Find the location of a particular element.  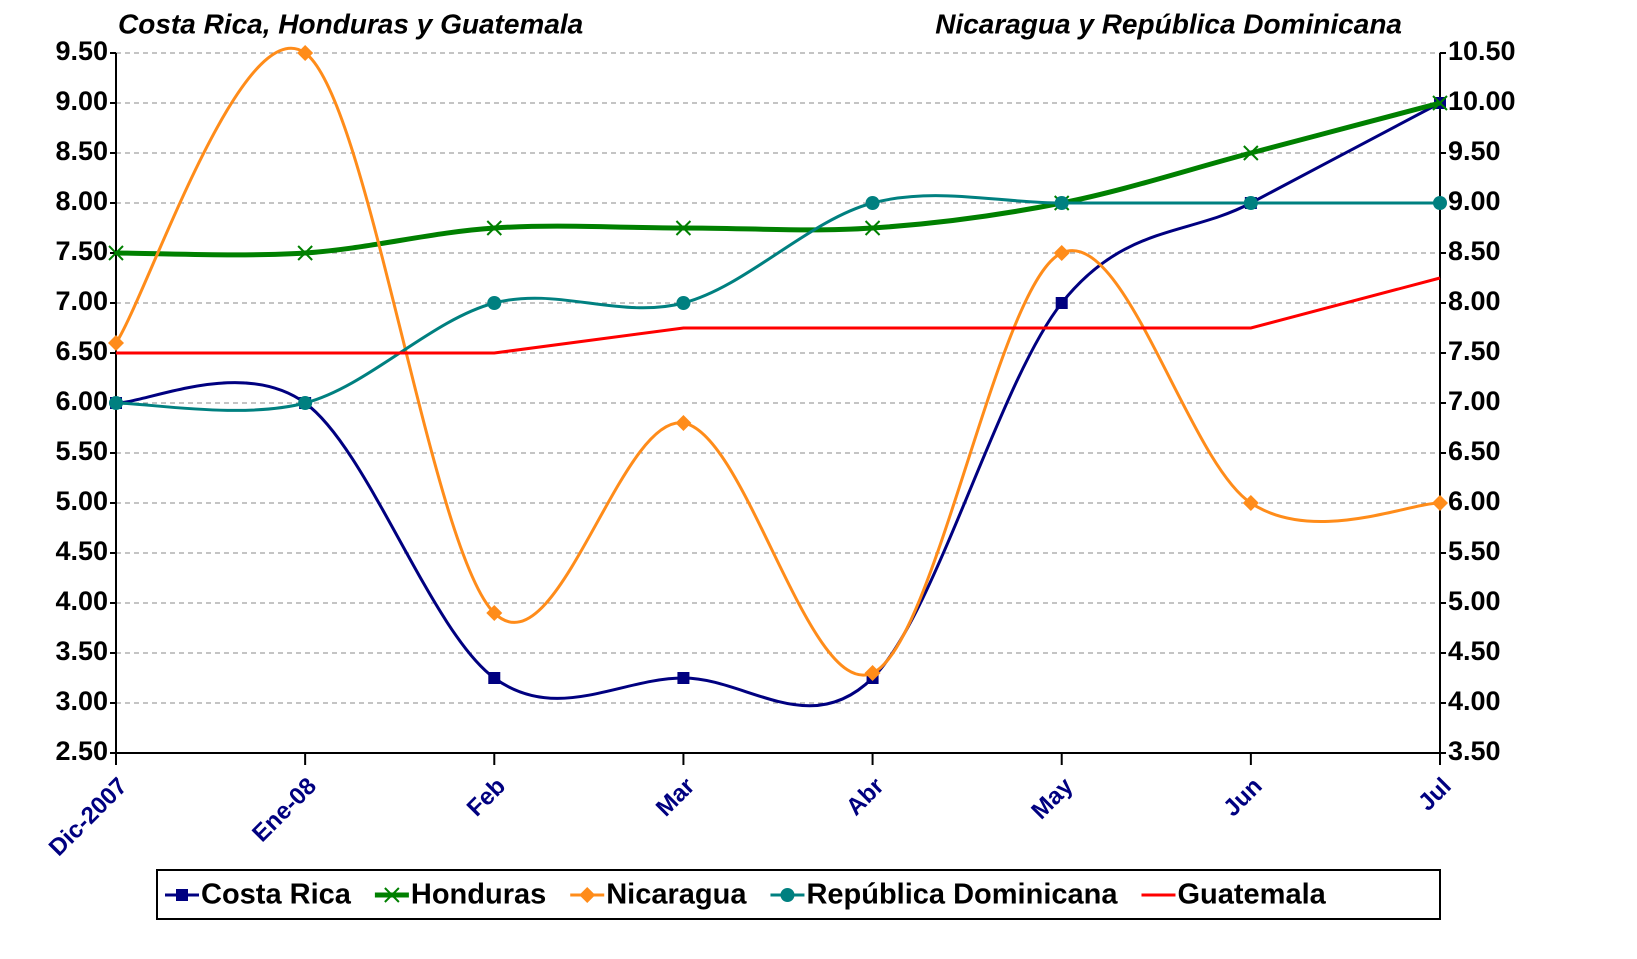

y-tick-label: 7.50 is located at coordinates (81, 251).